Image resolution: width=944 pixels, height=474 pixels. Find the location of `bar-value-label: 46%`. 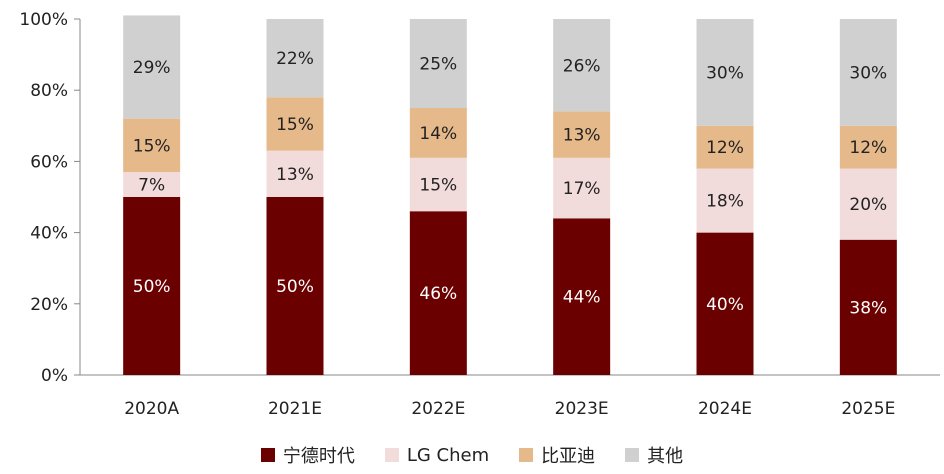

bar-value-label: 46% is located at coordinates (438, 294).